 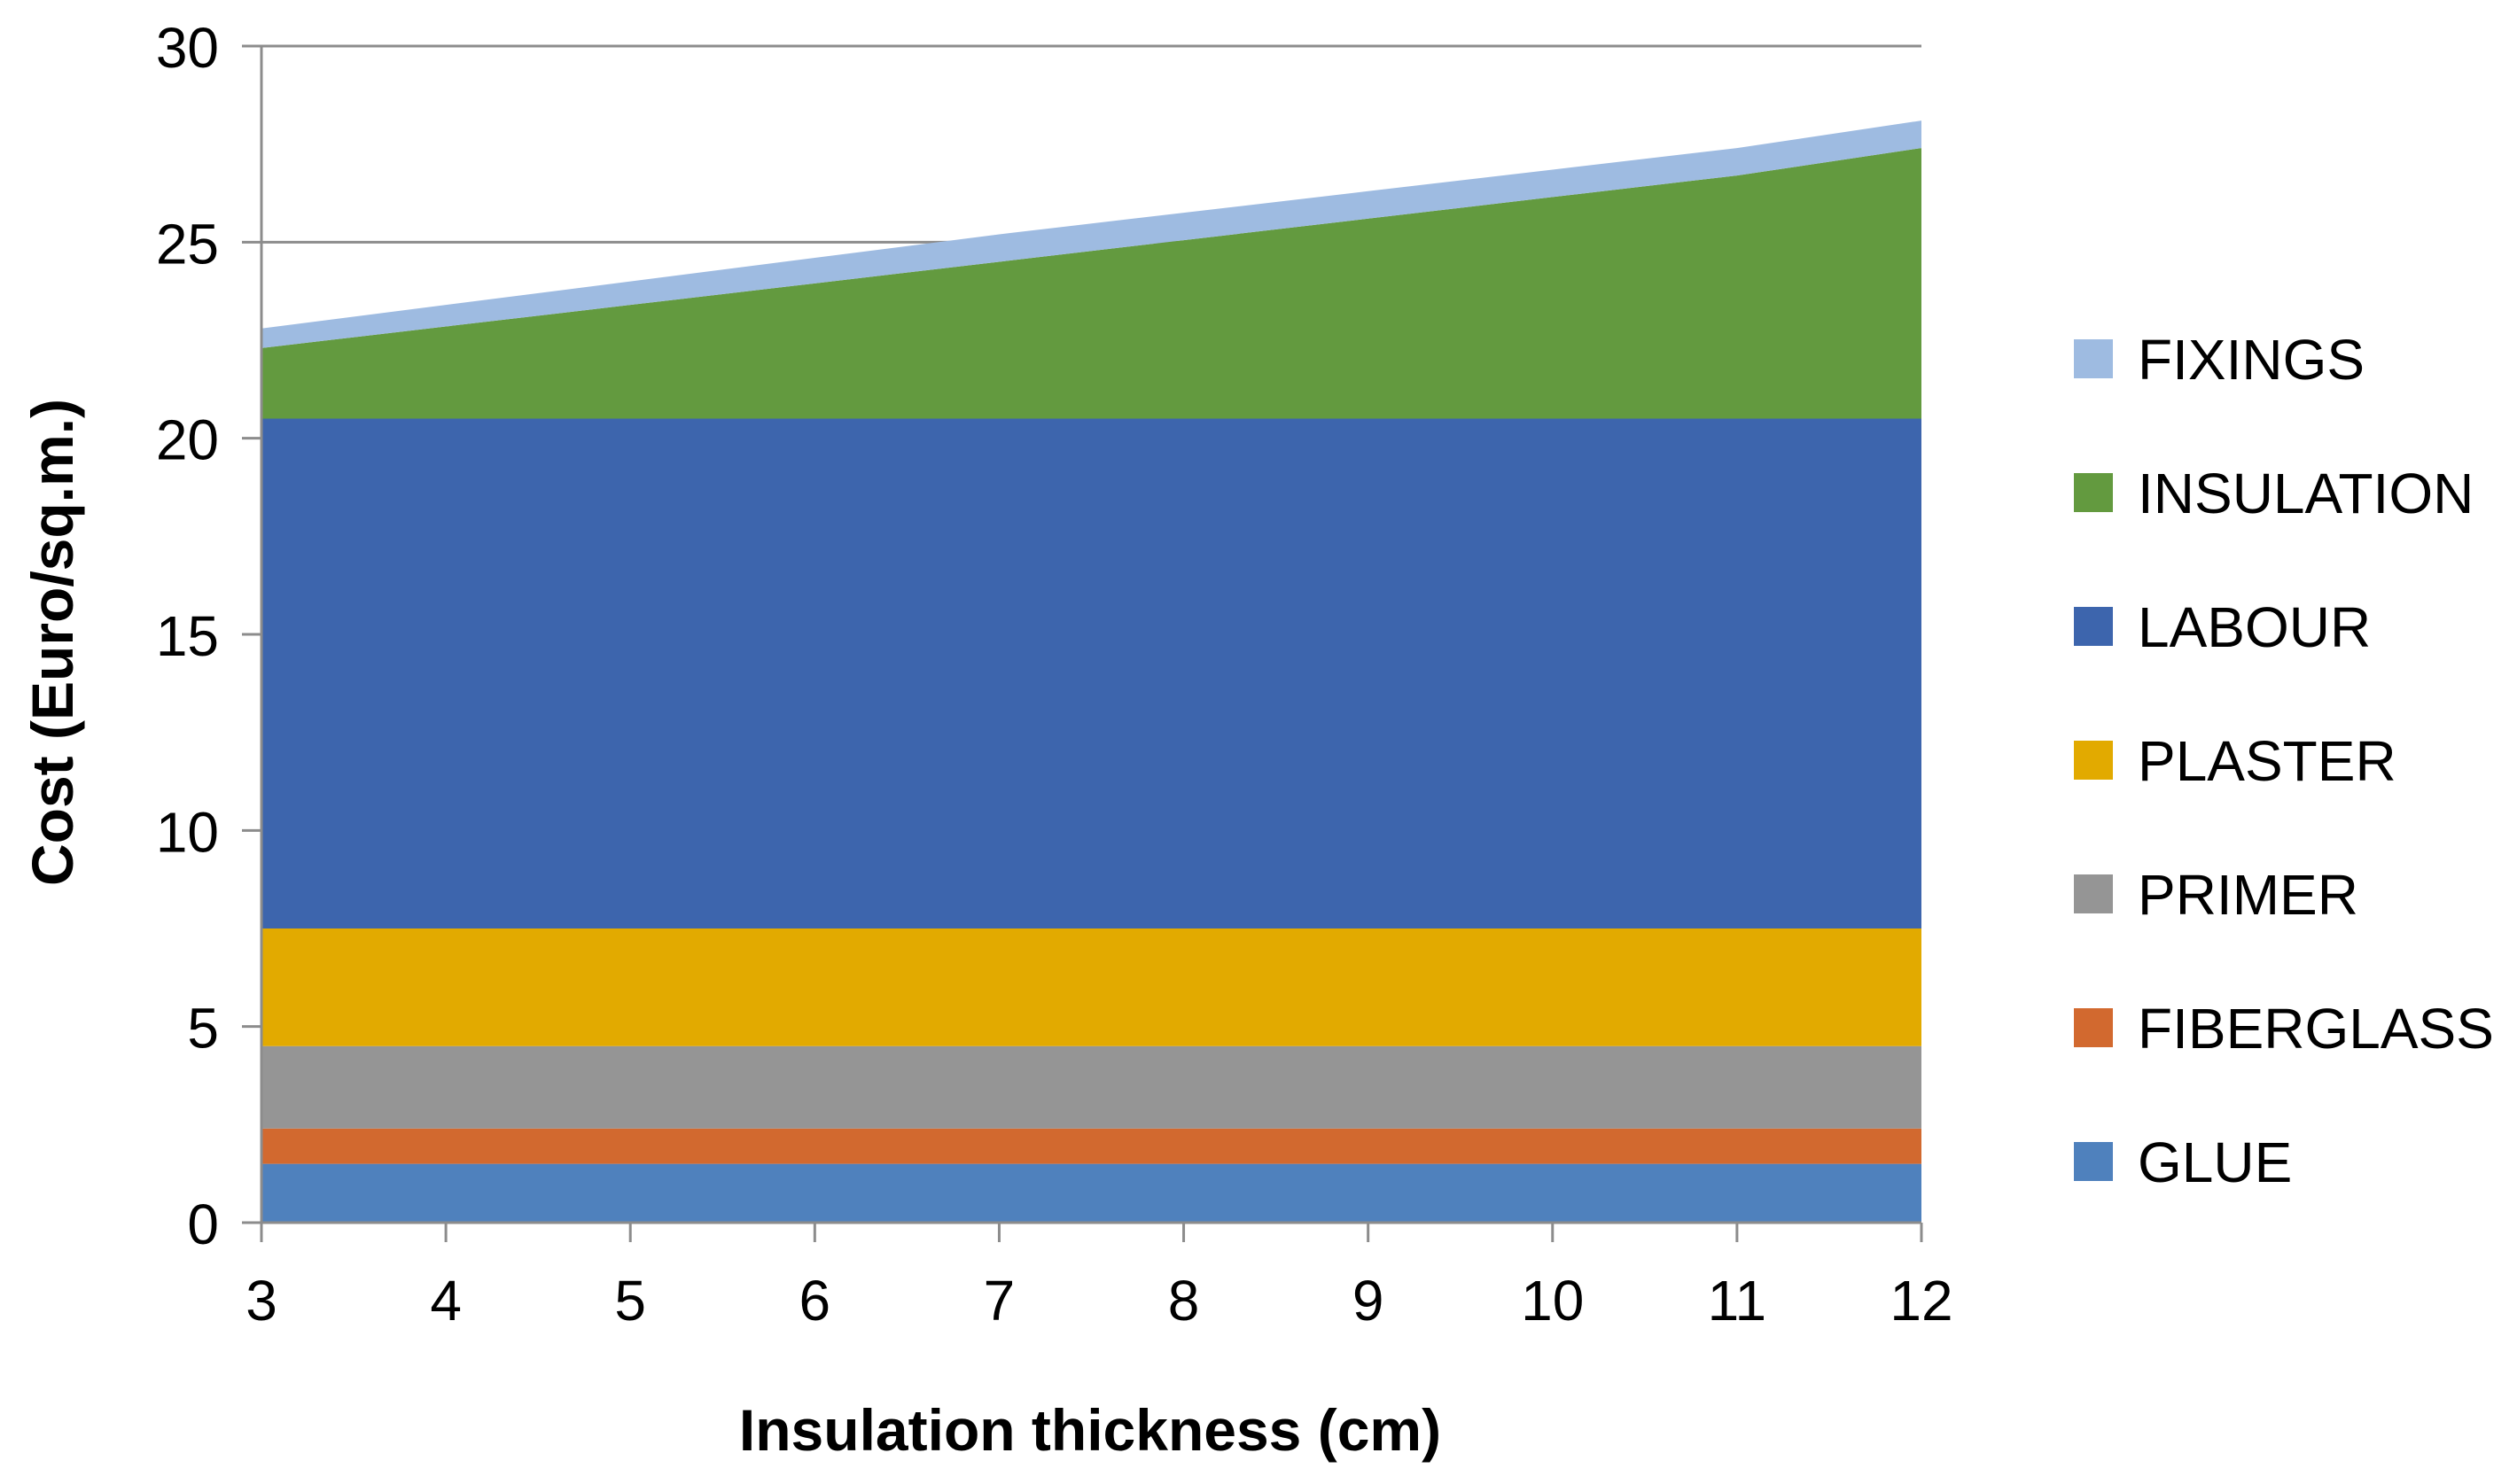 What do you see at coordinates (261, 1300) in the screenshot?
I see `x-tick-label-3: 3` at bounding box center [261, 1300].